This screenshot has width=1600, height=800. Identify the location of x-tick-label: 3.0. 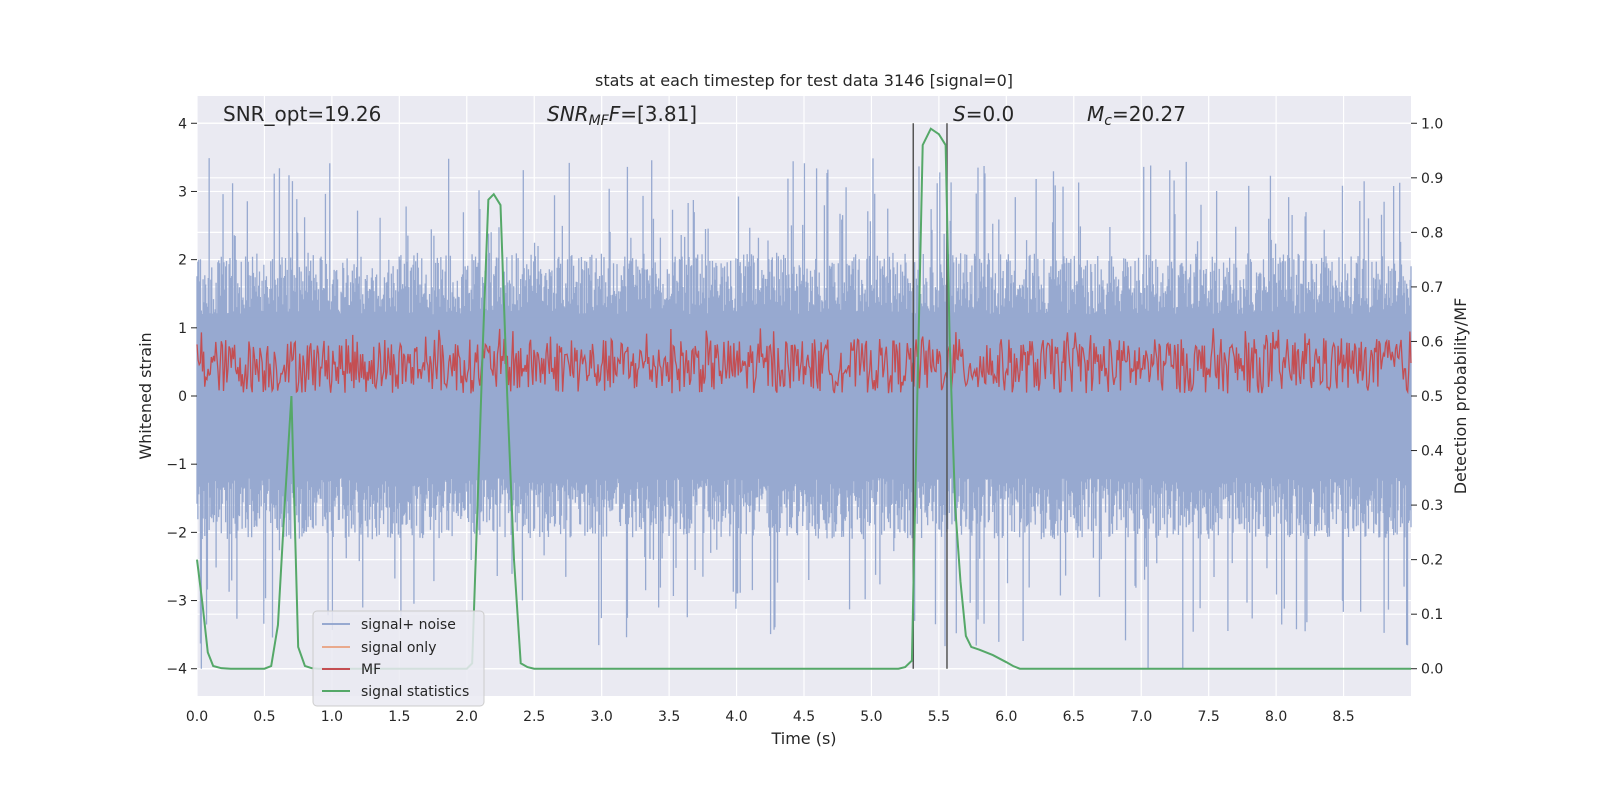
(602, 717).